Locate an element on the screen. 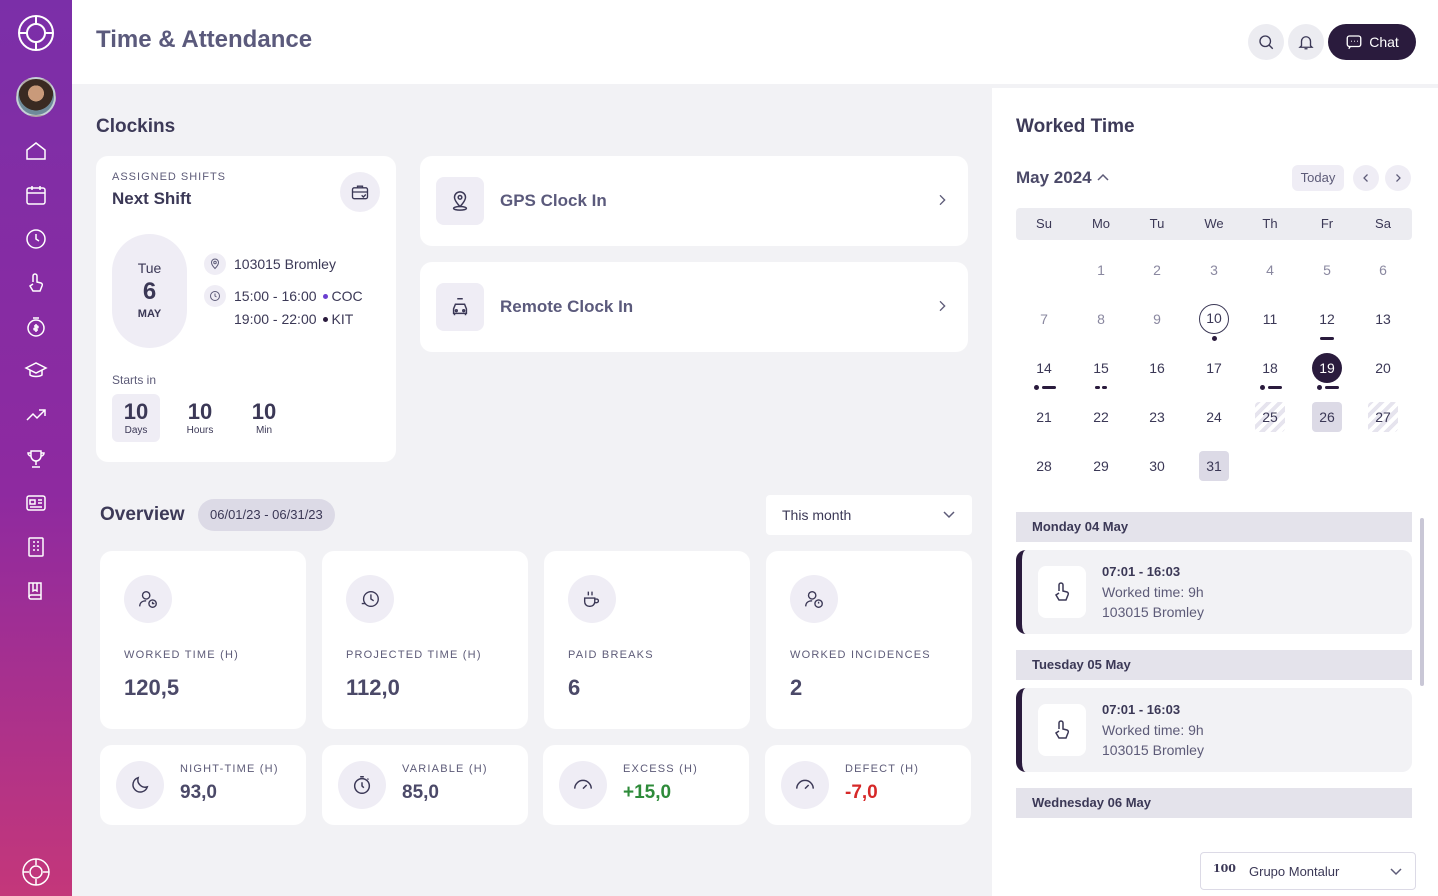  stat-label: DEFECT (H) is located at coordinates (882, 769).